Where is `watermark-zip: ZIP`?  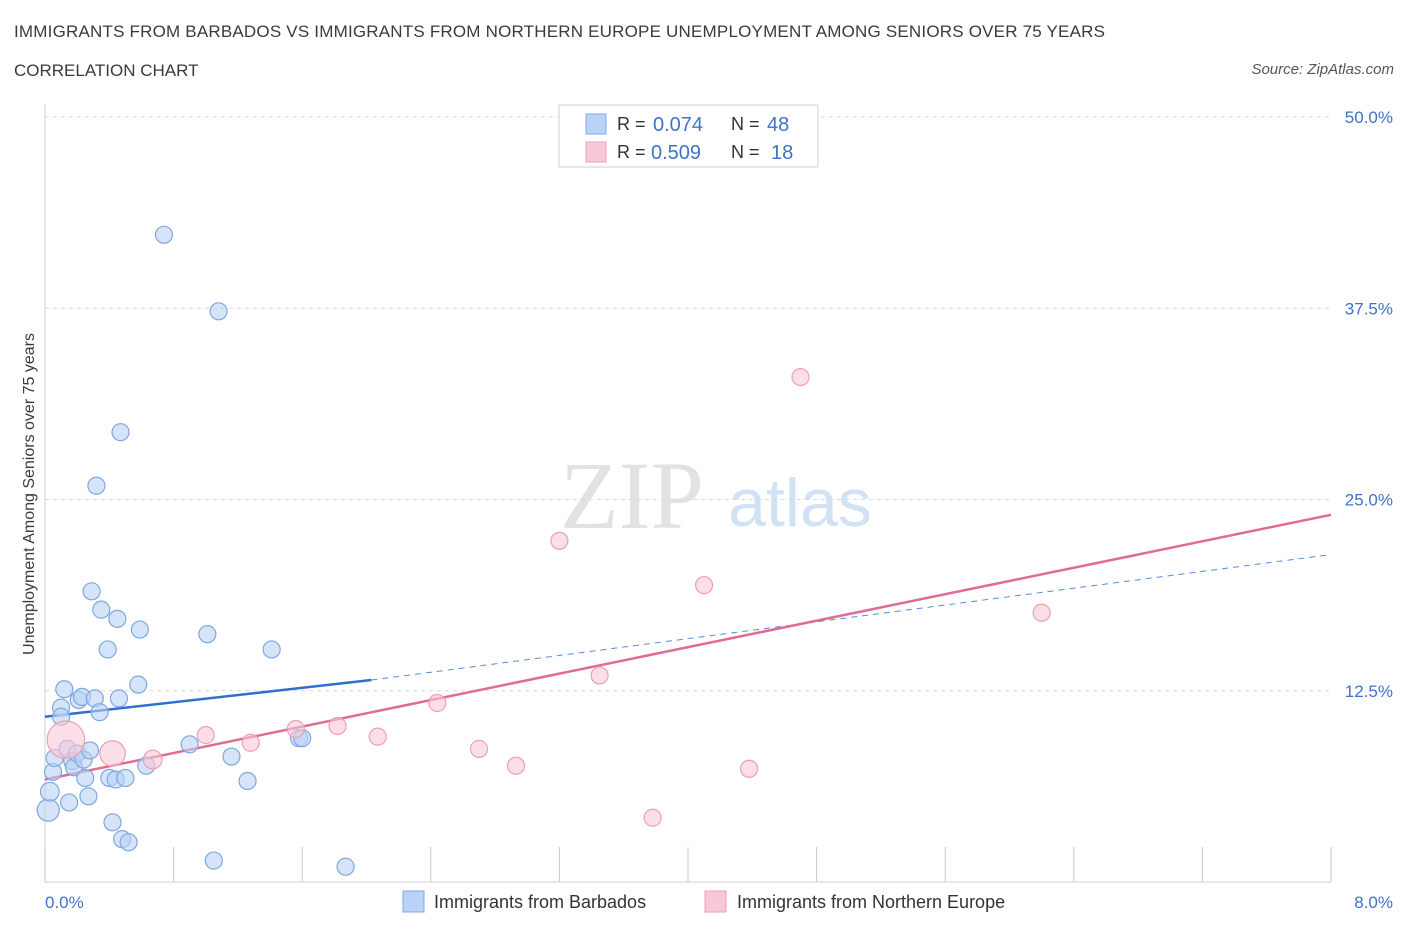
watermark-zip: ZIP is located at coordinates (632, 495).